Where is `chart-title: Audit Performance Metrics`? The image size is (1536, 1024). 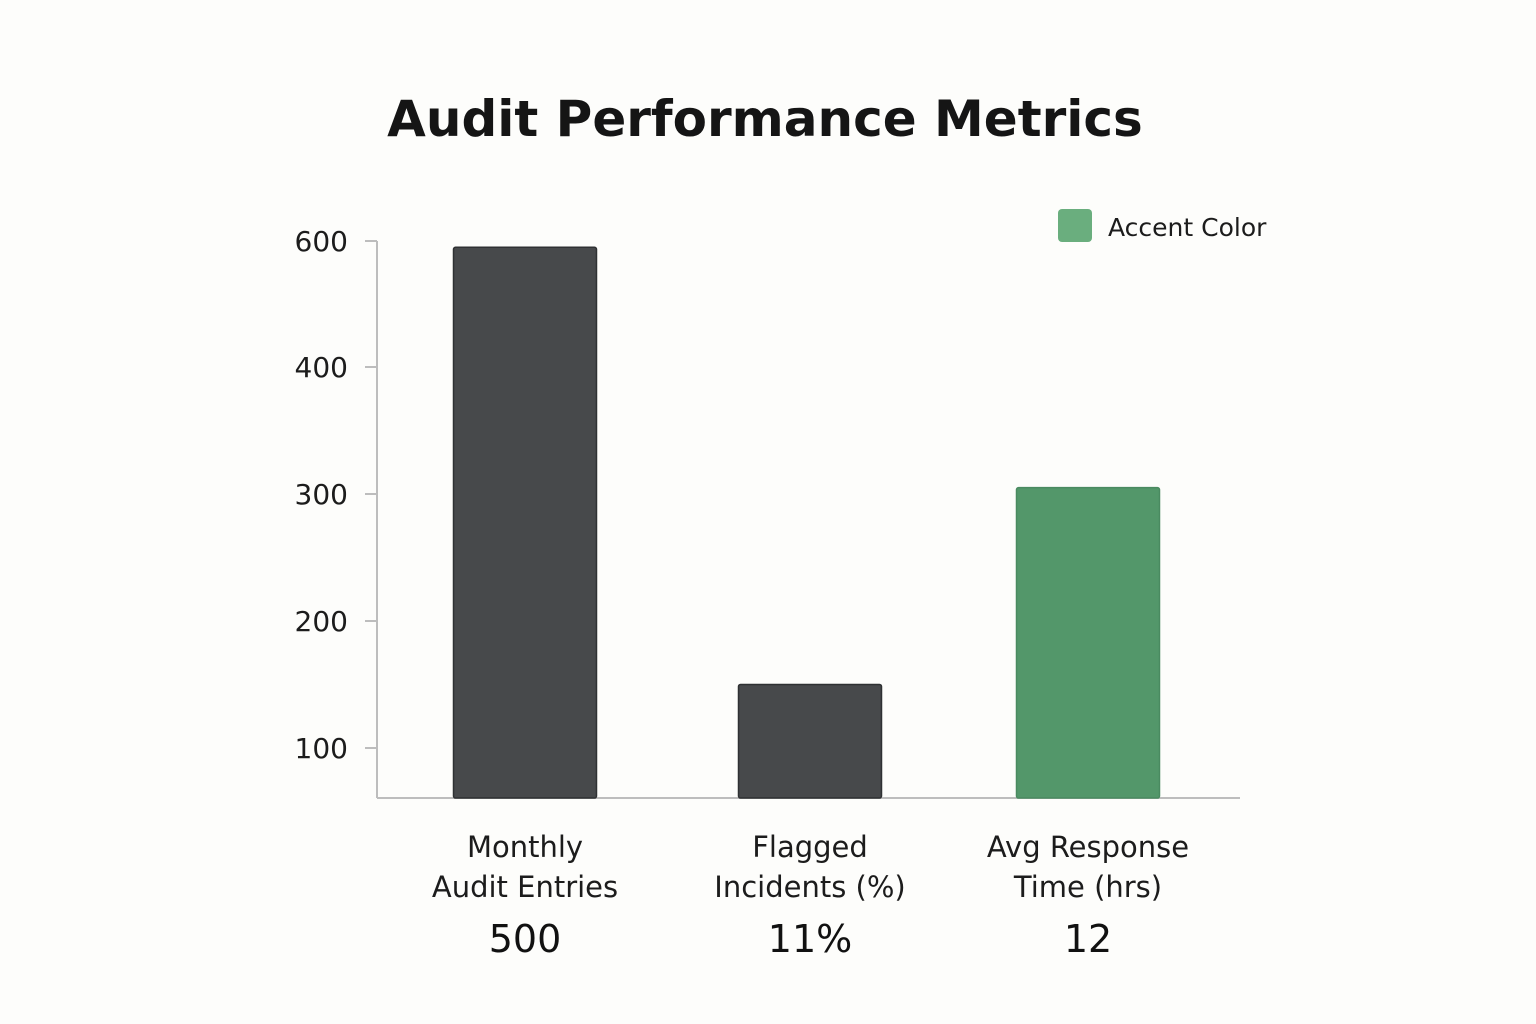 chart-title: Audit Performance Metrics is located at coordinates (765, 119).